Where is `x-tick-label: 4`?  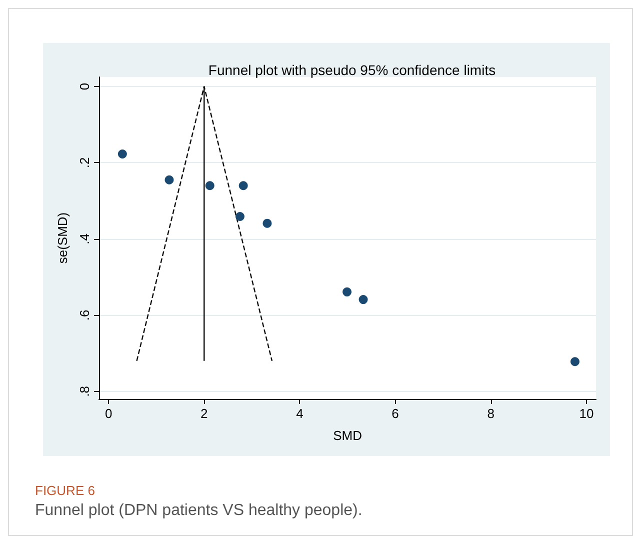
x-tick-label: 4 is located at coordinates (300, 413).